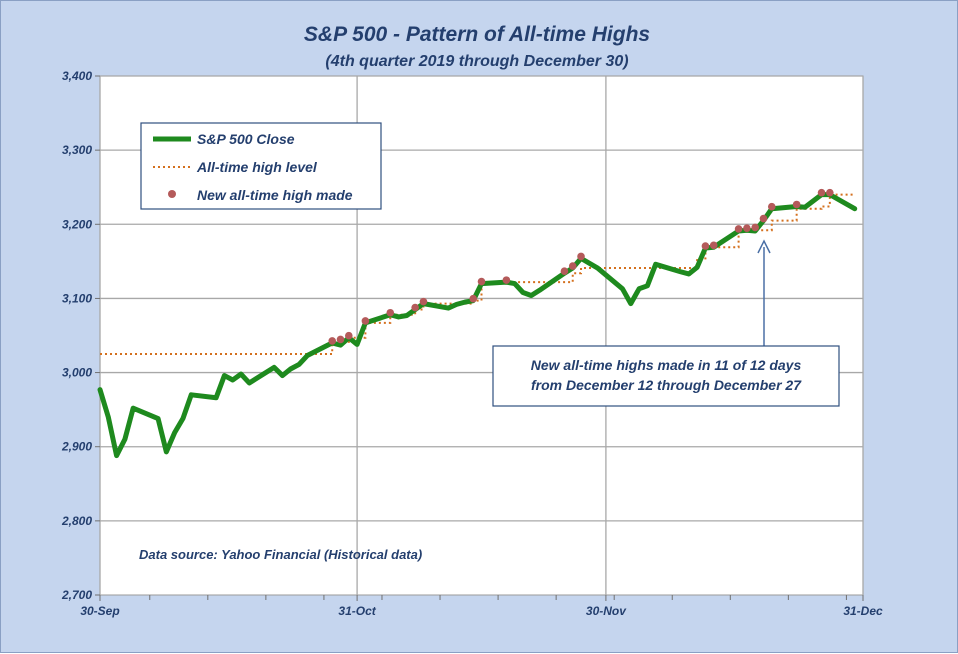 The image size is (958, 654). I want to click on y-tick-label: 3,400, so click(77, 76).